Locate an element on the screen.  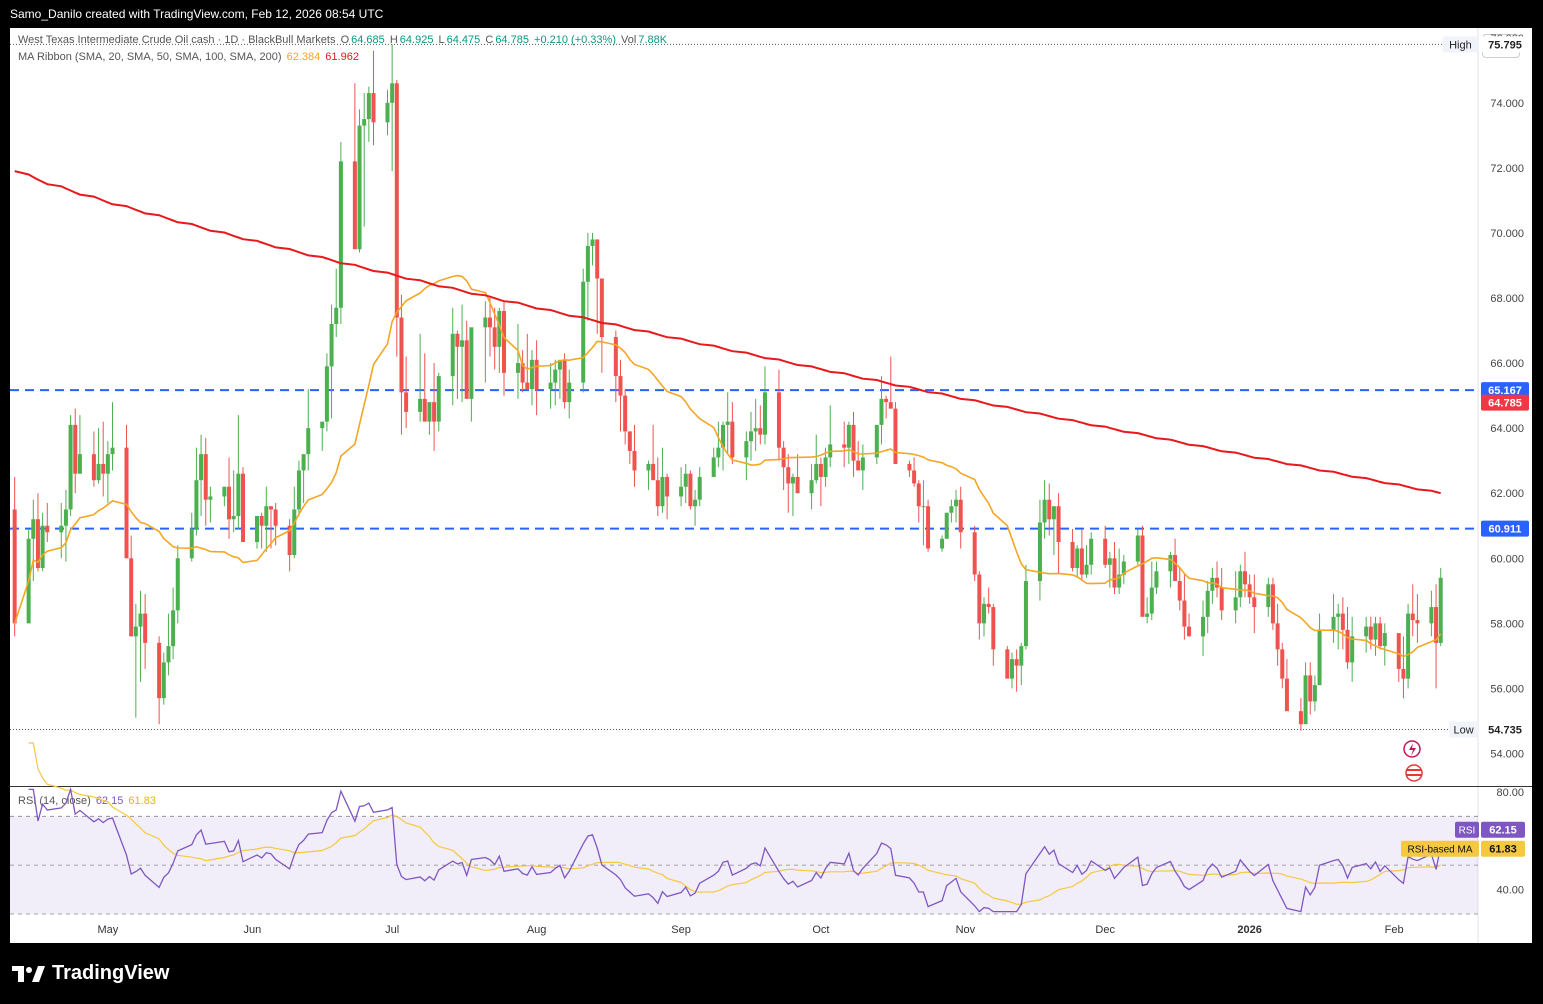
volume-label: Vol is located at coordinates (629, 40).